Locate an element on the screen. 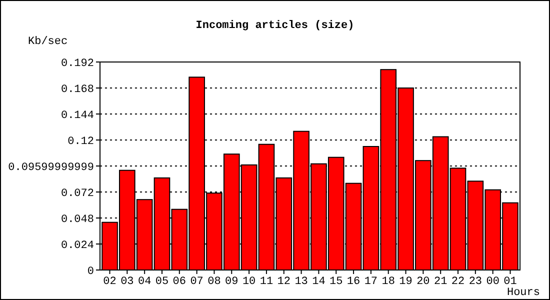 The width and height of the screenshot is (550, 300). x-tick-label: 10 is located at coordinates (249, 282).